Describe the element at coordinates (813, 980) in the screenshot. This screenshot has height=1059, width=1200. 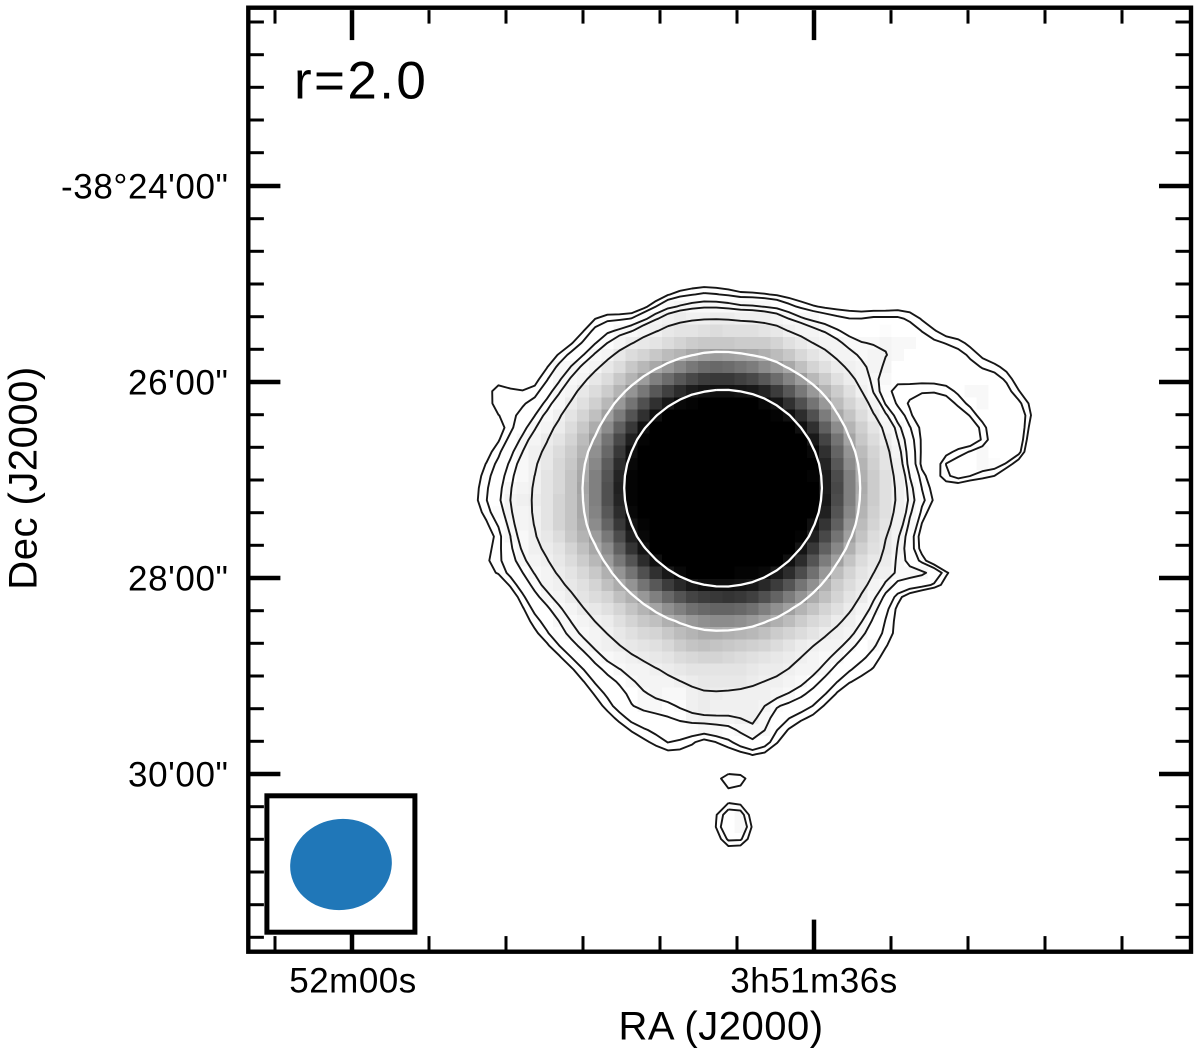
I see `svg-text: 3h51m36s` at that location.